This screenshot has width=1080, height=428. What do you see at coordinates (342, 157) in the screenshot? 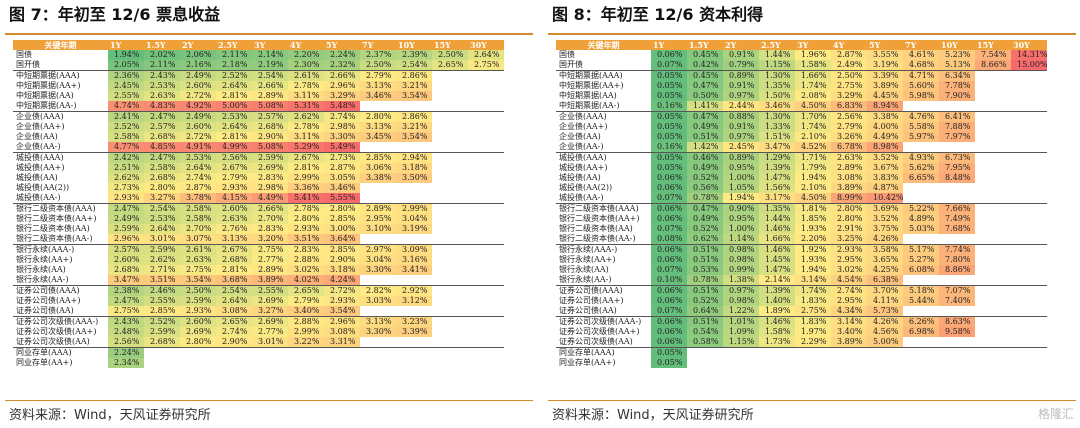
I see `value-cell: 2.73%` at bounding box center [342, 157].